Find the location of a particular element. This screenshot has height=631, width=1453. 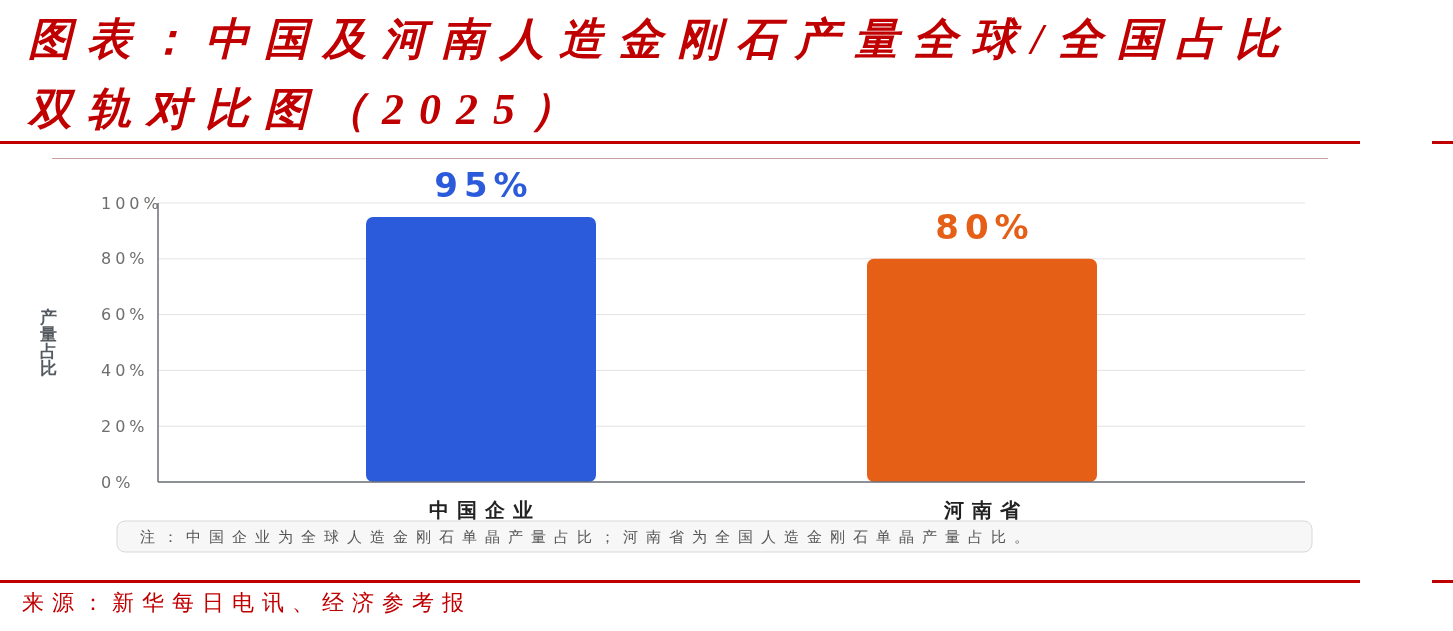

note: 注：中国企业为全球人造金刚石单晶产量占比；河南省为全国人造金刚石单晶产量占比。 is located at coordinates (714, 536).